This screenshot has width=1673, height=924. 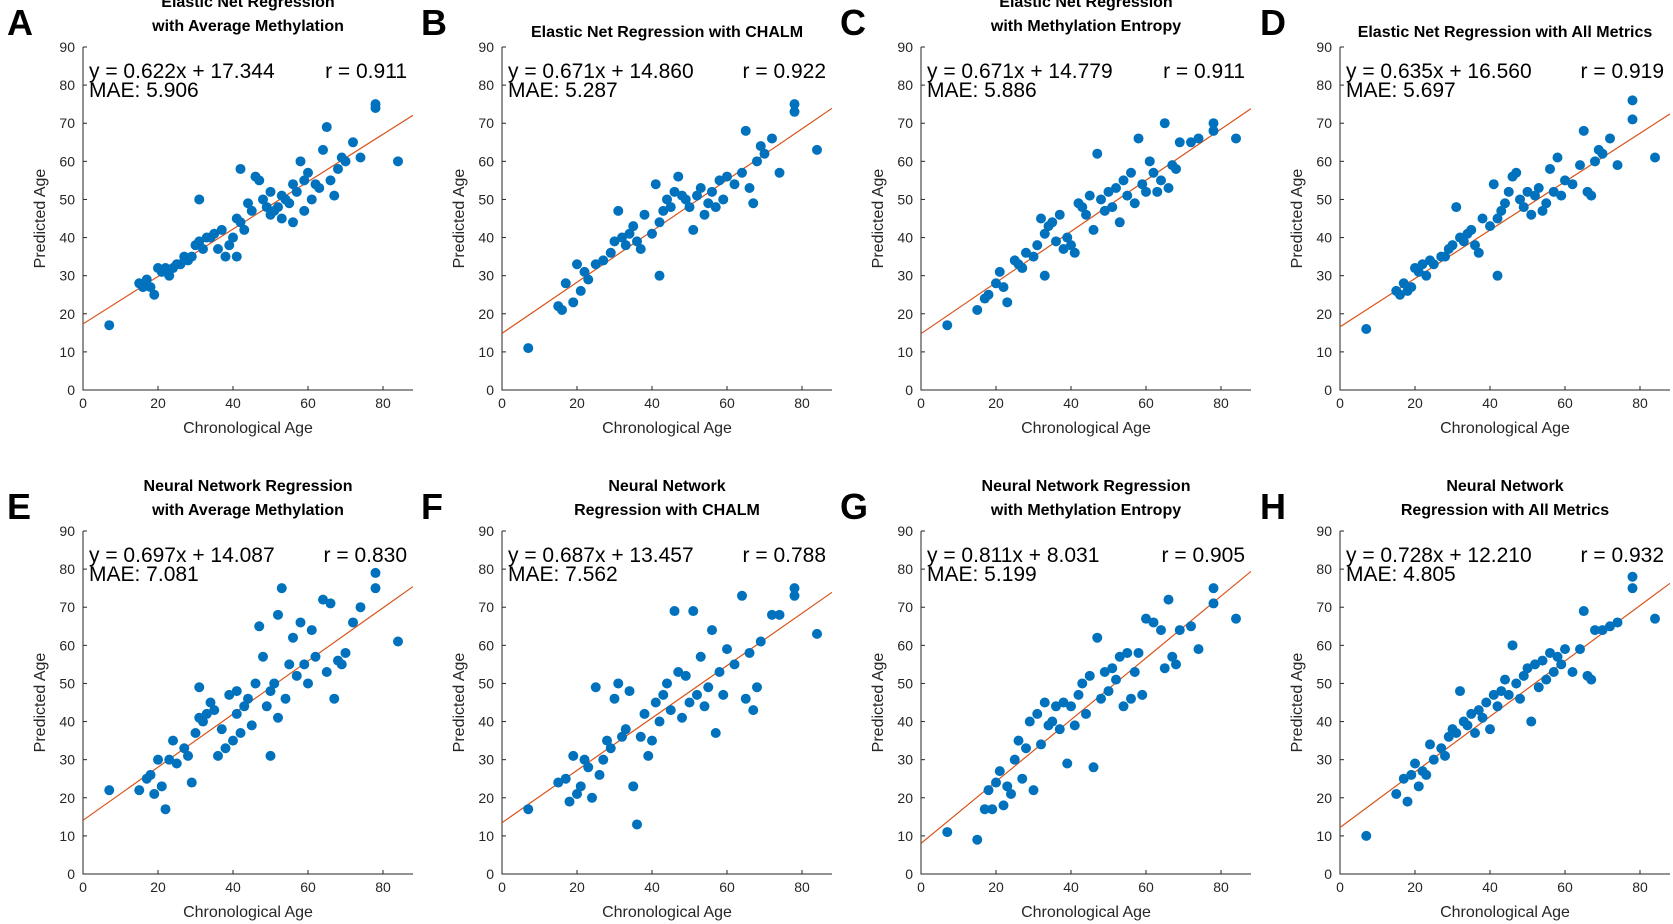 I want to click on panel-letter: C, so click(x=853, y=22).